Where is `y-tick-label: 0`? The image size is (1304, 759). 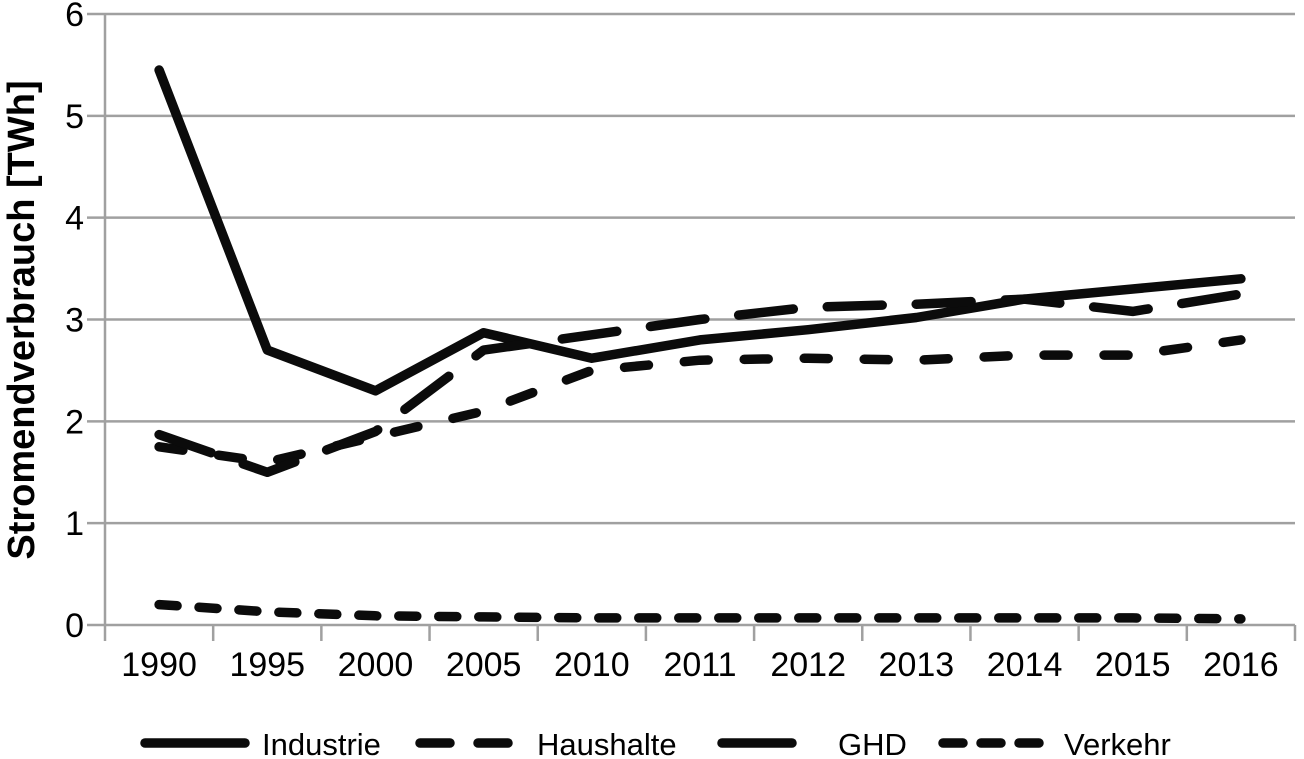
y-tick-label: 0 is located at coordinates (74, 626).